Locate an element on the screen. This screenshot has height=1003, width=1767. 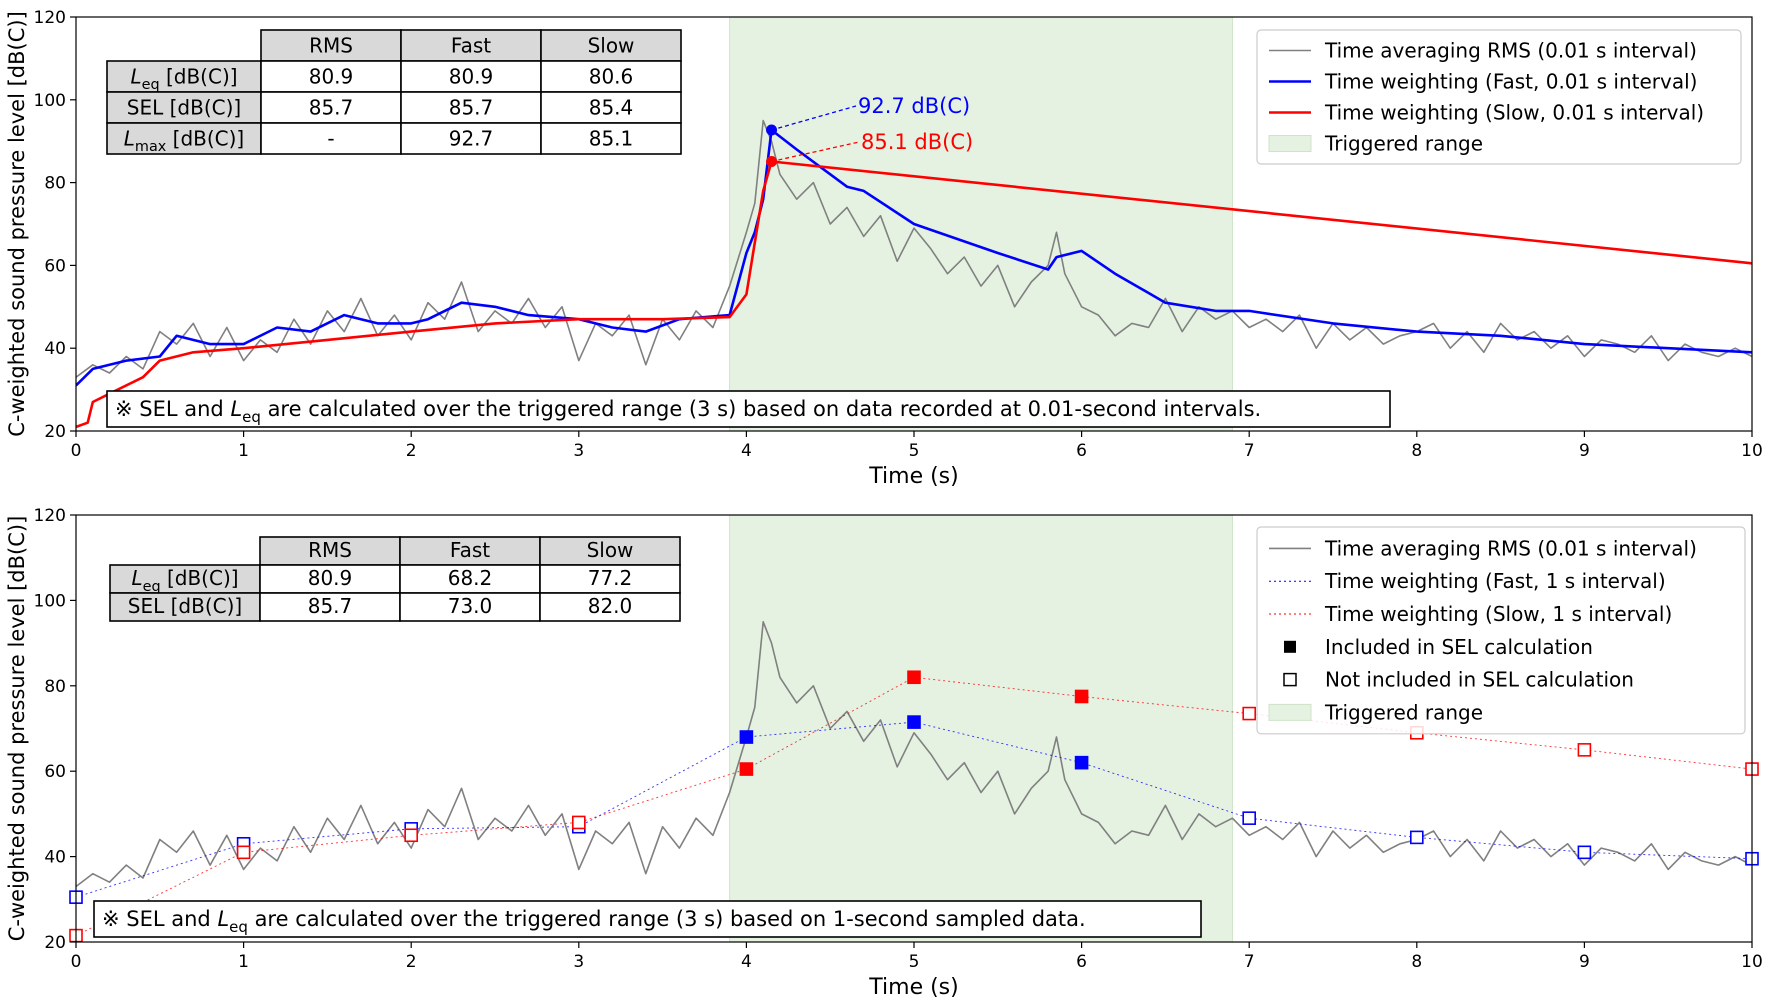
legend-label: Triggered range is located at coordinates (1403, 712).